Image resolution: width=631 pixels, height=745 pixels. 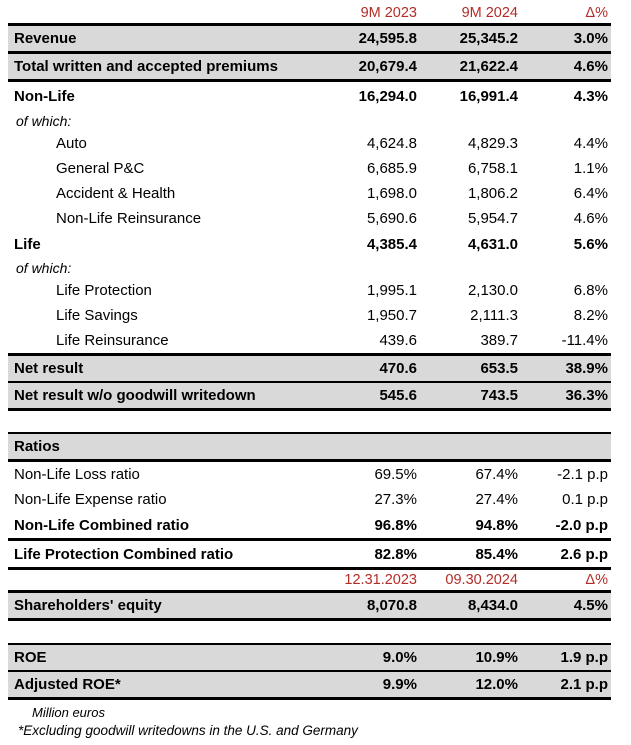 What do you see at coordinates (387, 96) in the screenshot?
I see `value-period-1: 16,294.0` at bounding box center [387, 96].